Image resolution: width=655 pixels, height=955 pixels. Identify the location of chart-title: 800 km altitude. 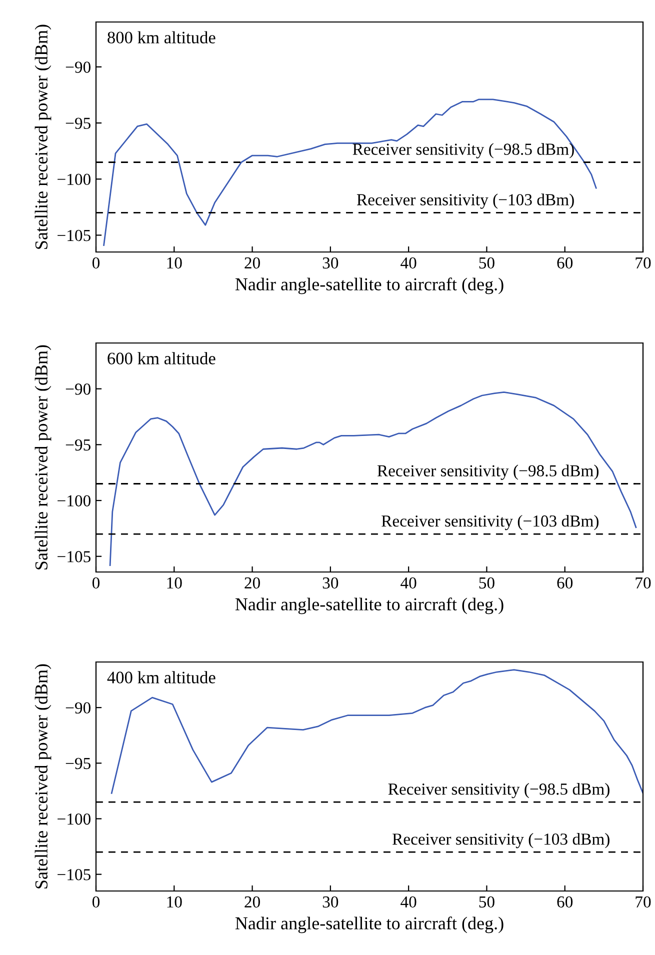
(162, 37).